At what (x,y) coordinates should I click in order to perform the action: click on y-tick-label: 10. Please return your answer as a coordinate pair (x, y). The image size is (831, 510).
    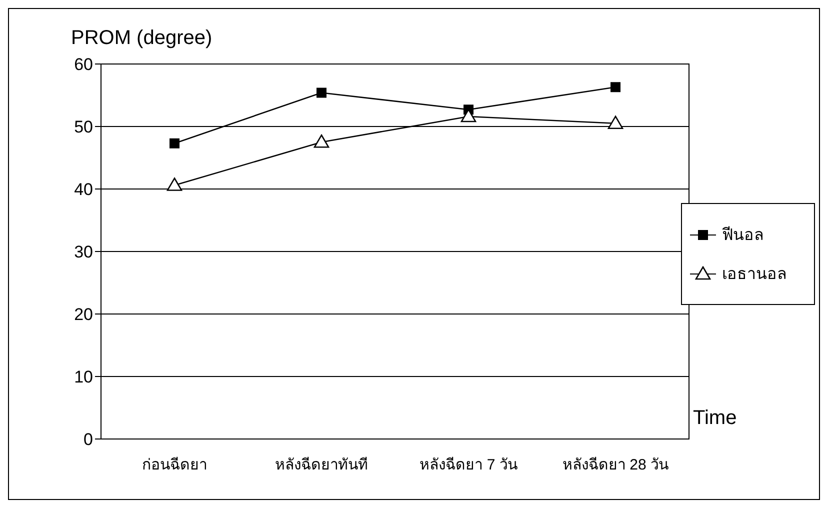
    Looking at the image, I should click on (83, 377).